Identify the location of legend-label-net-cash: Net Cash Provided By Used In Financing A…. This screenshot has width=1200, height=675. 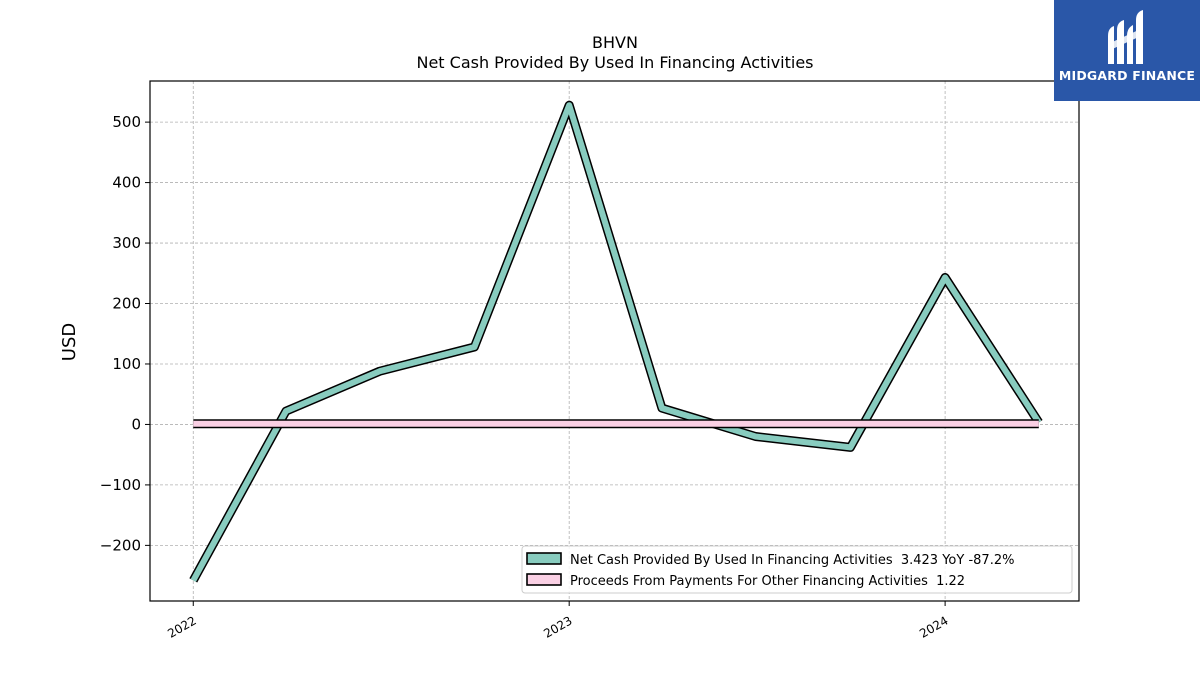
(792, 560).